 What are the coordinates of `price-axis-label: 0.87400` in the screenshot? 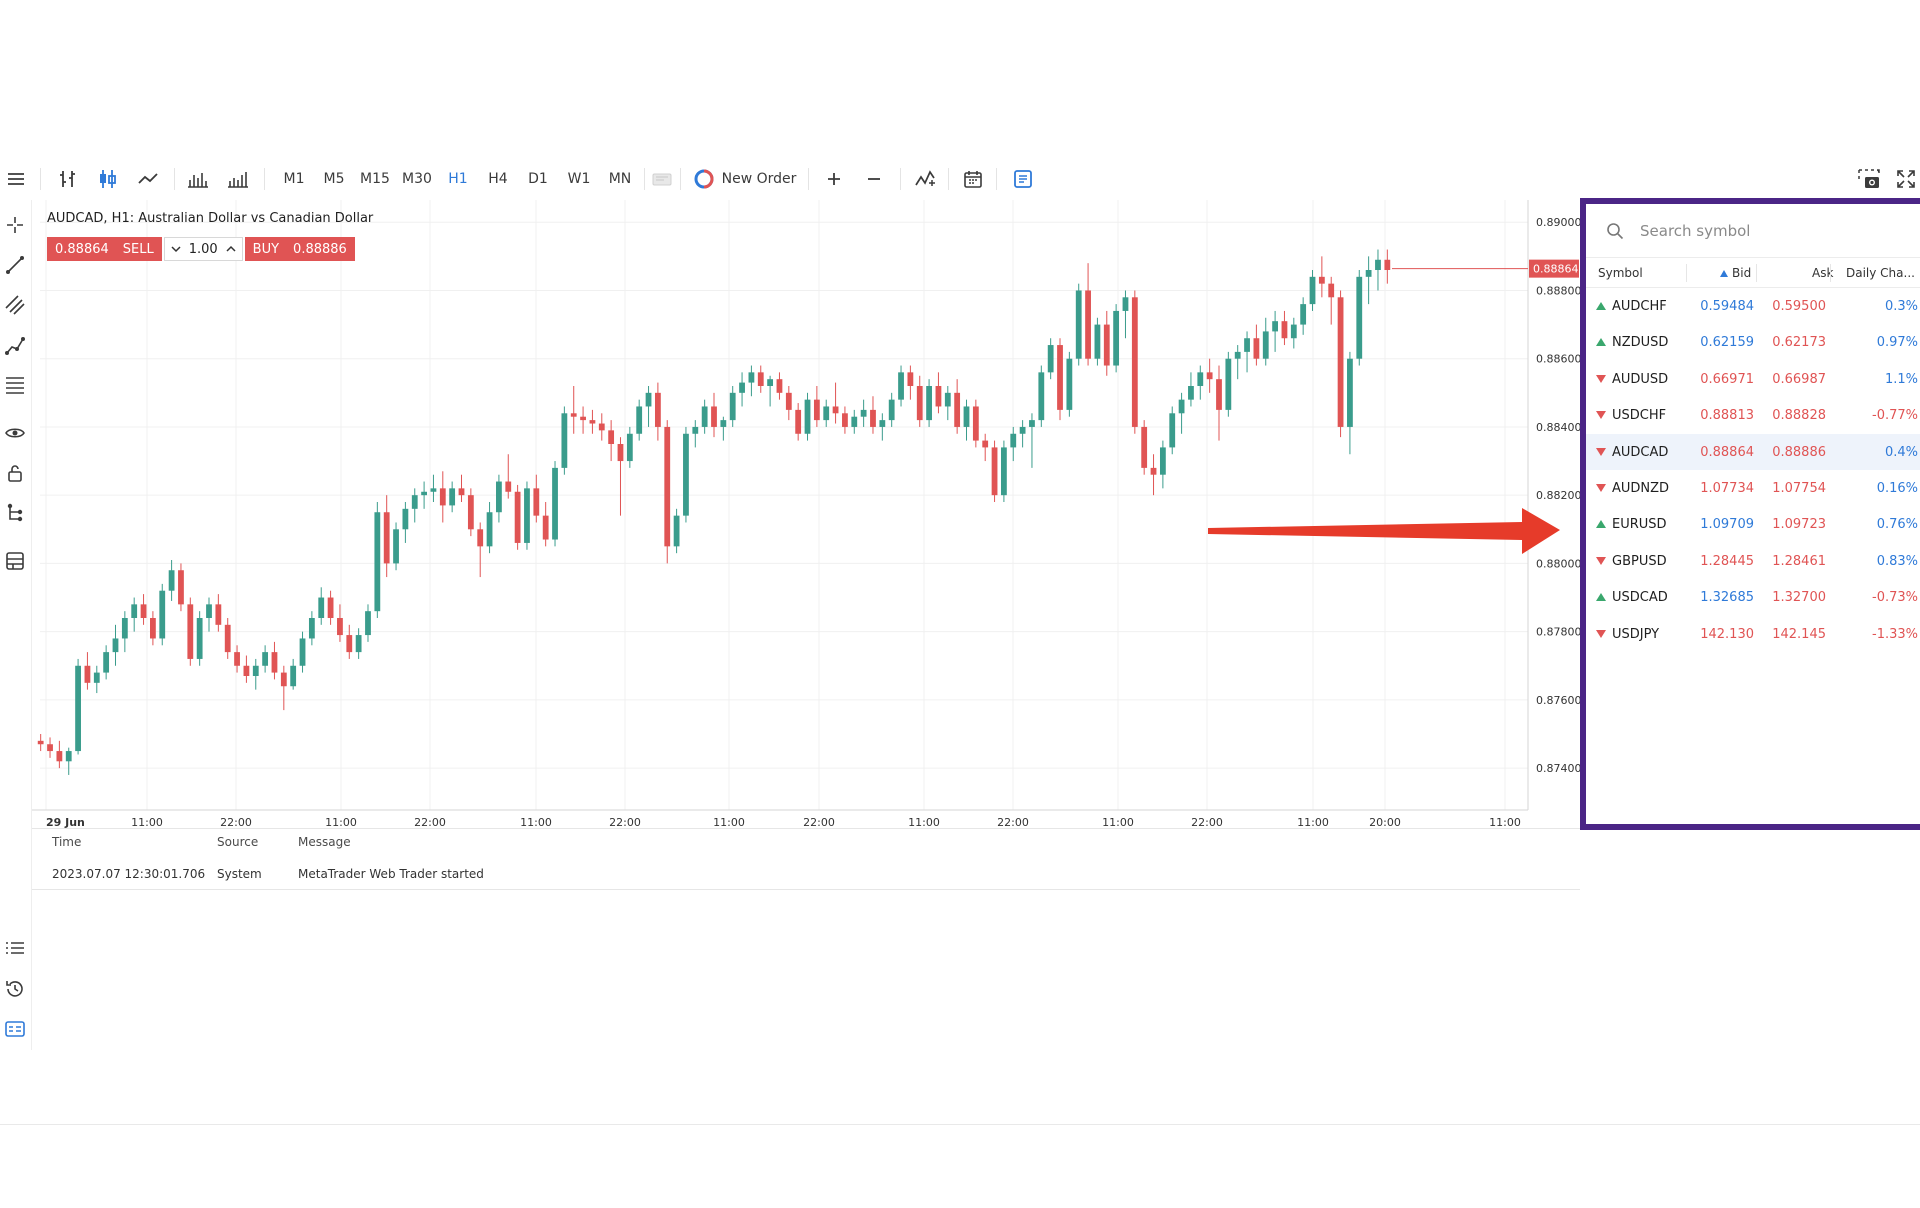 It's located at (1558, 768).